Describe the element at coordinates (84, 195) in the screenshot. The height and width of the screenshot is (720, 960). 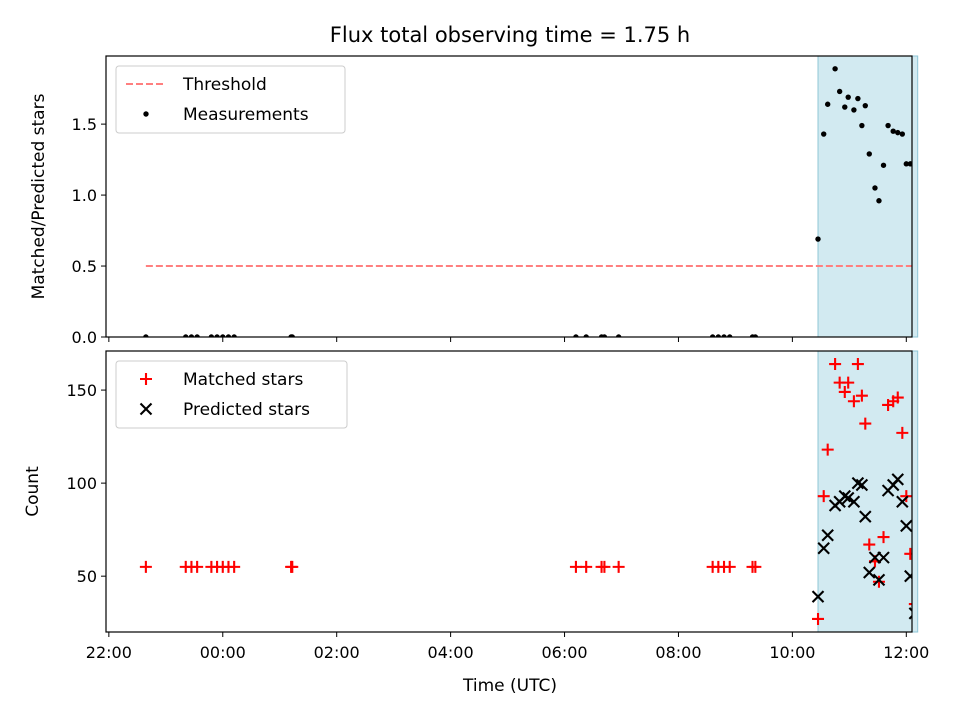
I see `y-tick-label: 1.0` at that location.